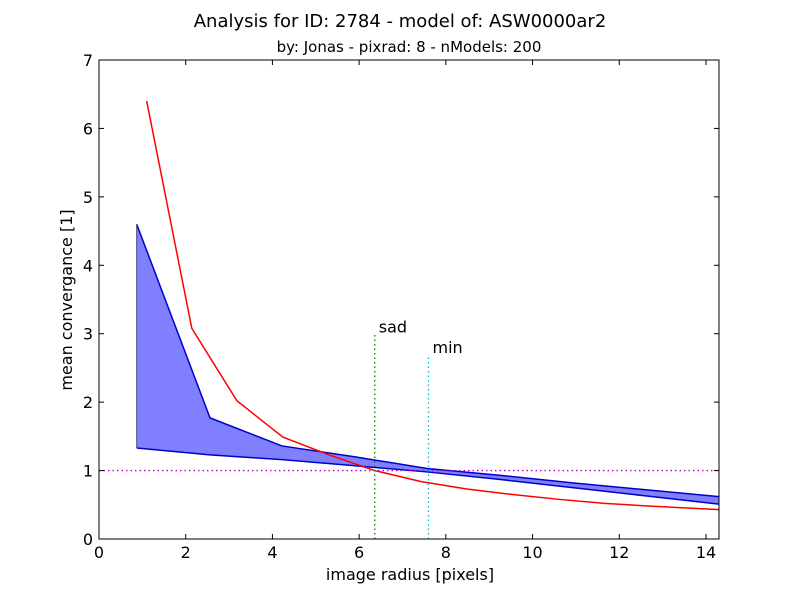 The width and height of the screenshot is (800, 600). What do you see at coordinates (88, 197) in the screenshot?
I see `y-tick-label: 5` at bounding box center [88, 197].